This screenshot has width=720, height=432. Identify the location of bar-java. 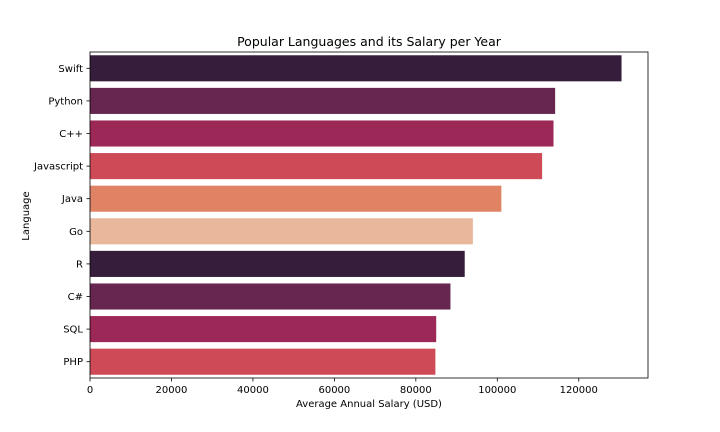
(296, 198).